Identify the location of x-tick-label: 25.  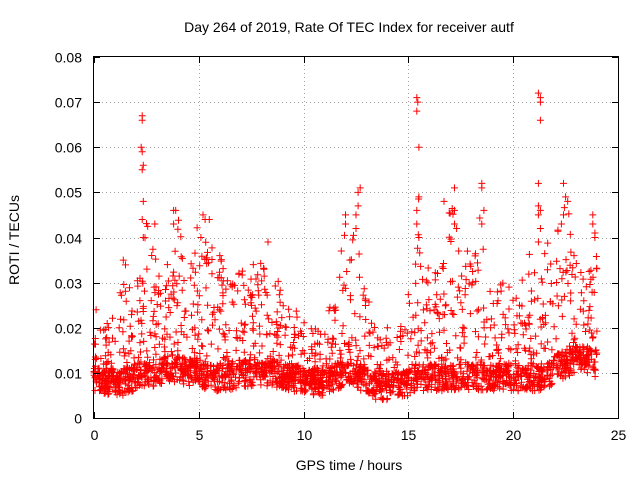
(619, 435).